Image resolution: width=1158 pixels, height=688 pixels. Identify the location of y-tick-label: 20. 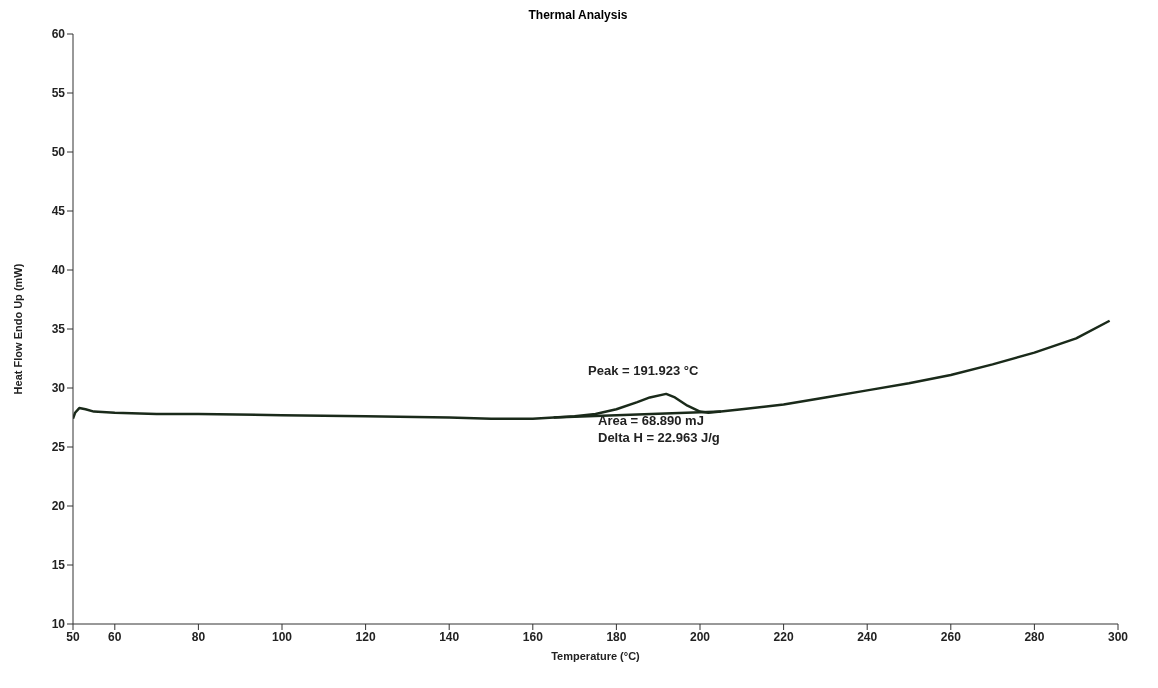
(58, 506).